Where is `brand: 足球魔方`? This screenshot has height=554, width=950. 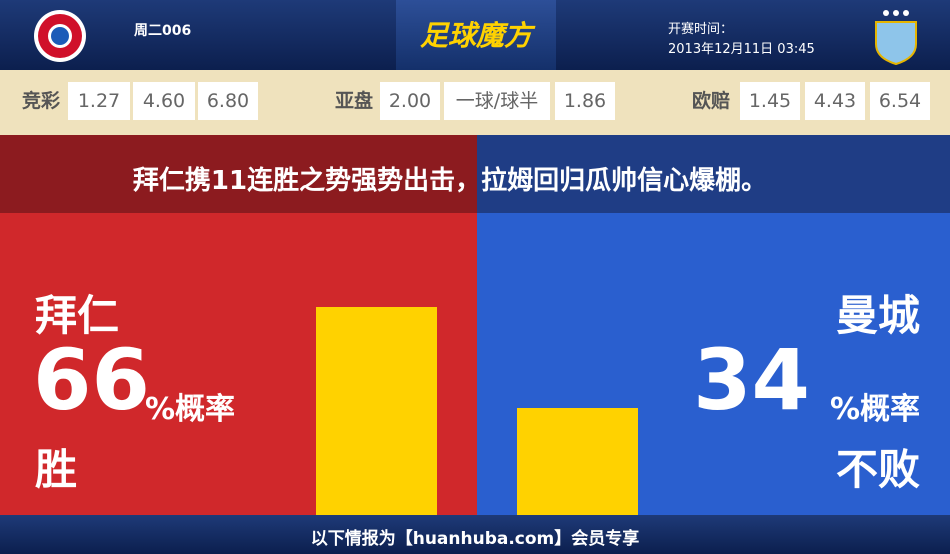
brand: 足球魔方 is located at coordinates (475, 35).